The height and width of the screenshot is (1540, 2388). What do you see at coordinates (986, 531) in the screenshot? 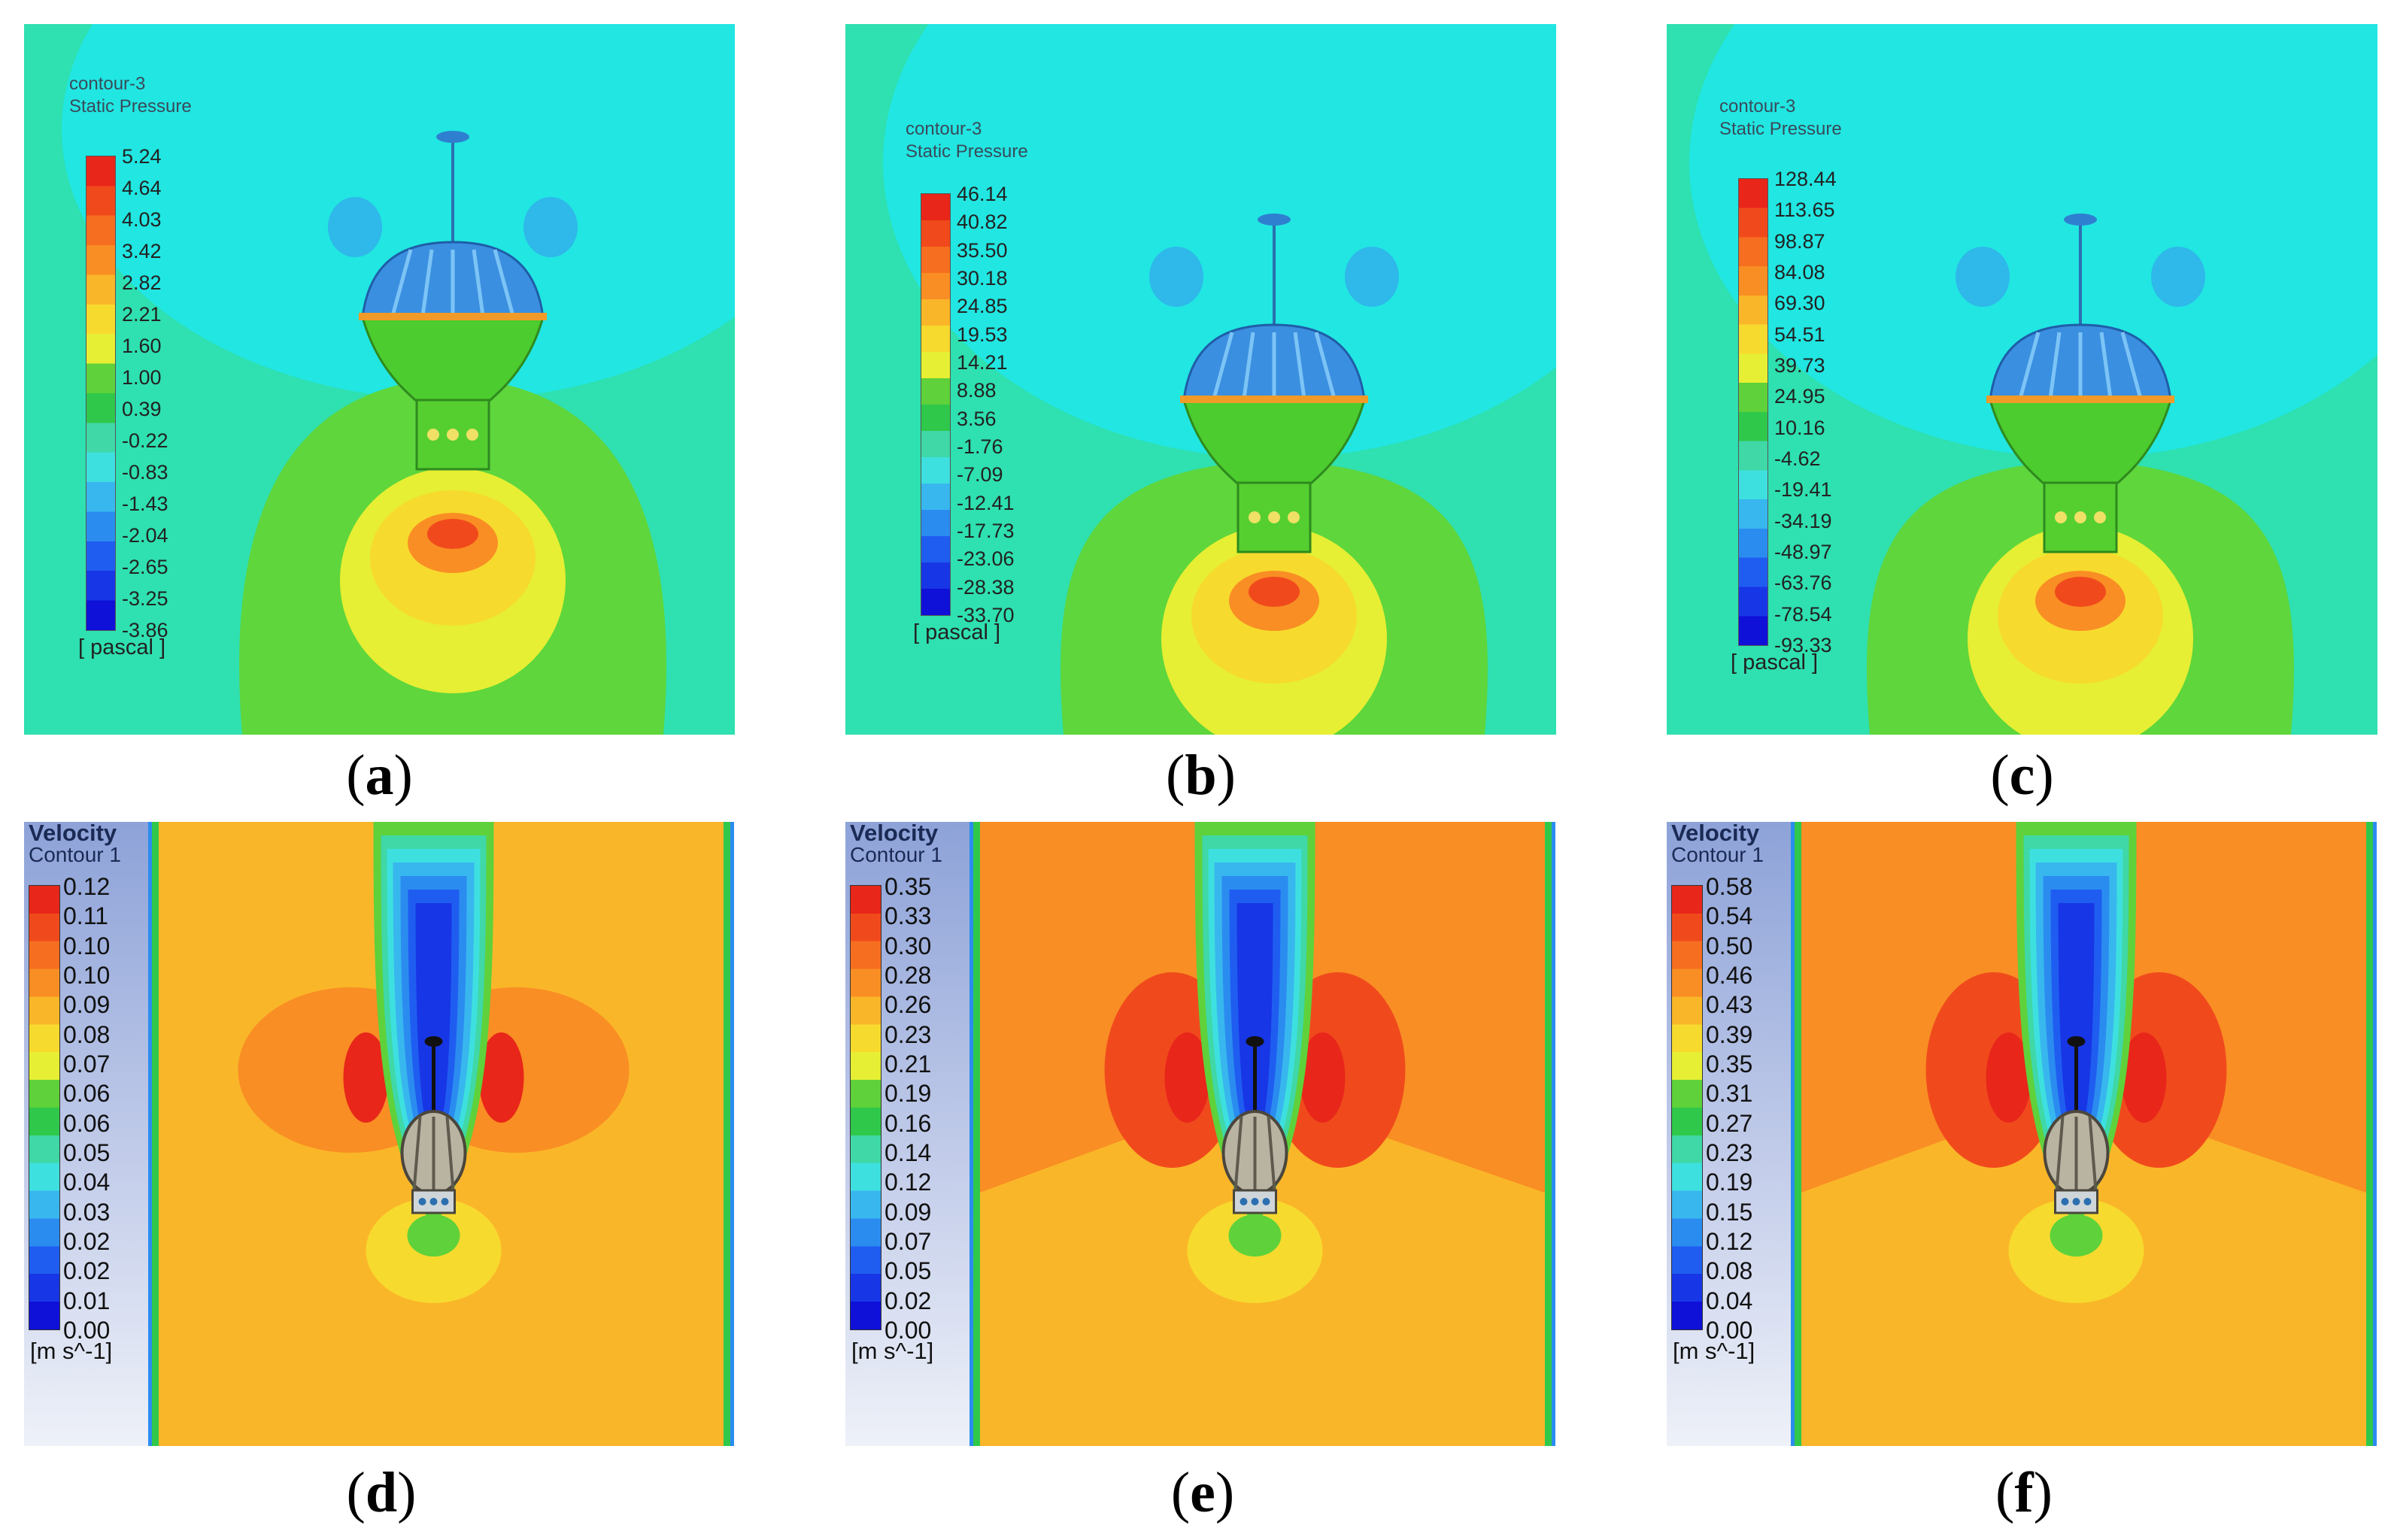
I see `legend-tick-label: -17.73` at bounding box center [986, 531].